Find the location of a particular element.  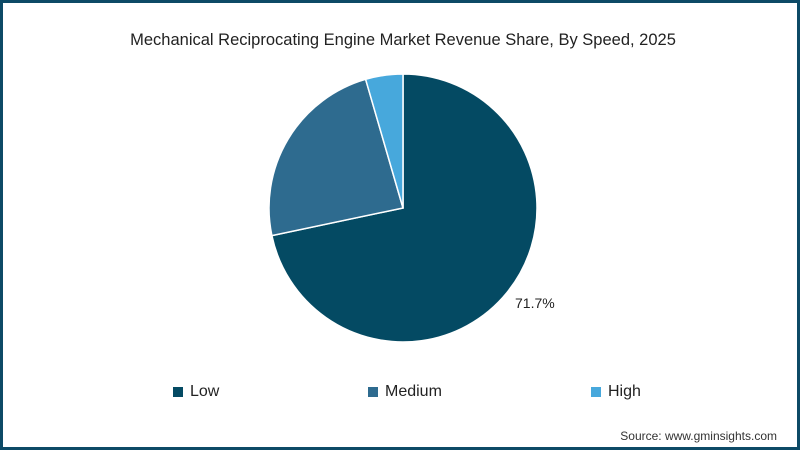

legend-item-medium: Medium is located at coordinates (405, 392).